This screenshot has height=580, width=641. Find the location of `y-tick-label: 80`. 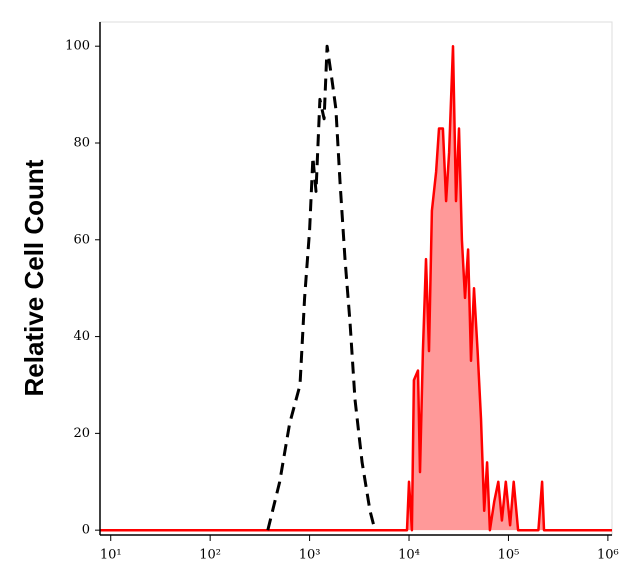

y-tick-label: 80 is located at coordinates (81, 142).